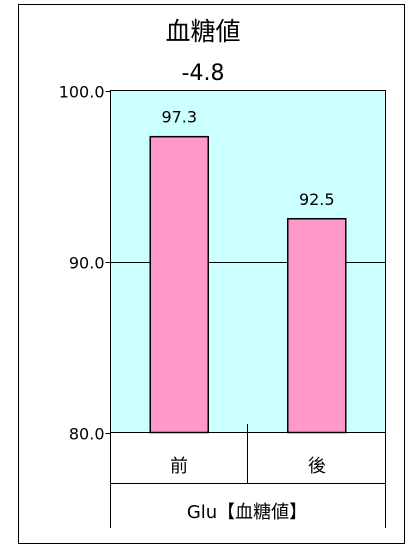 Image resolution: width=407 pixels, height=547 pixels. What do you see at coordinates (247, 512) in the screenshot?
I see `x-axis-label: Glu【血糖値】` at bounding box center [247, 512].